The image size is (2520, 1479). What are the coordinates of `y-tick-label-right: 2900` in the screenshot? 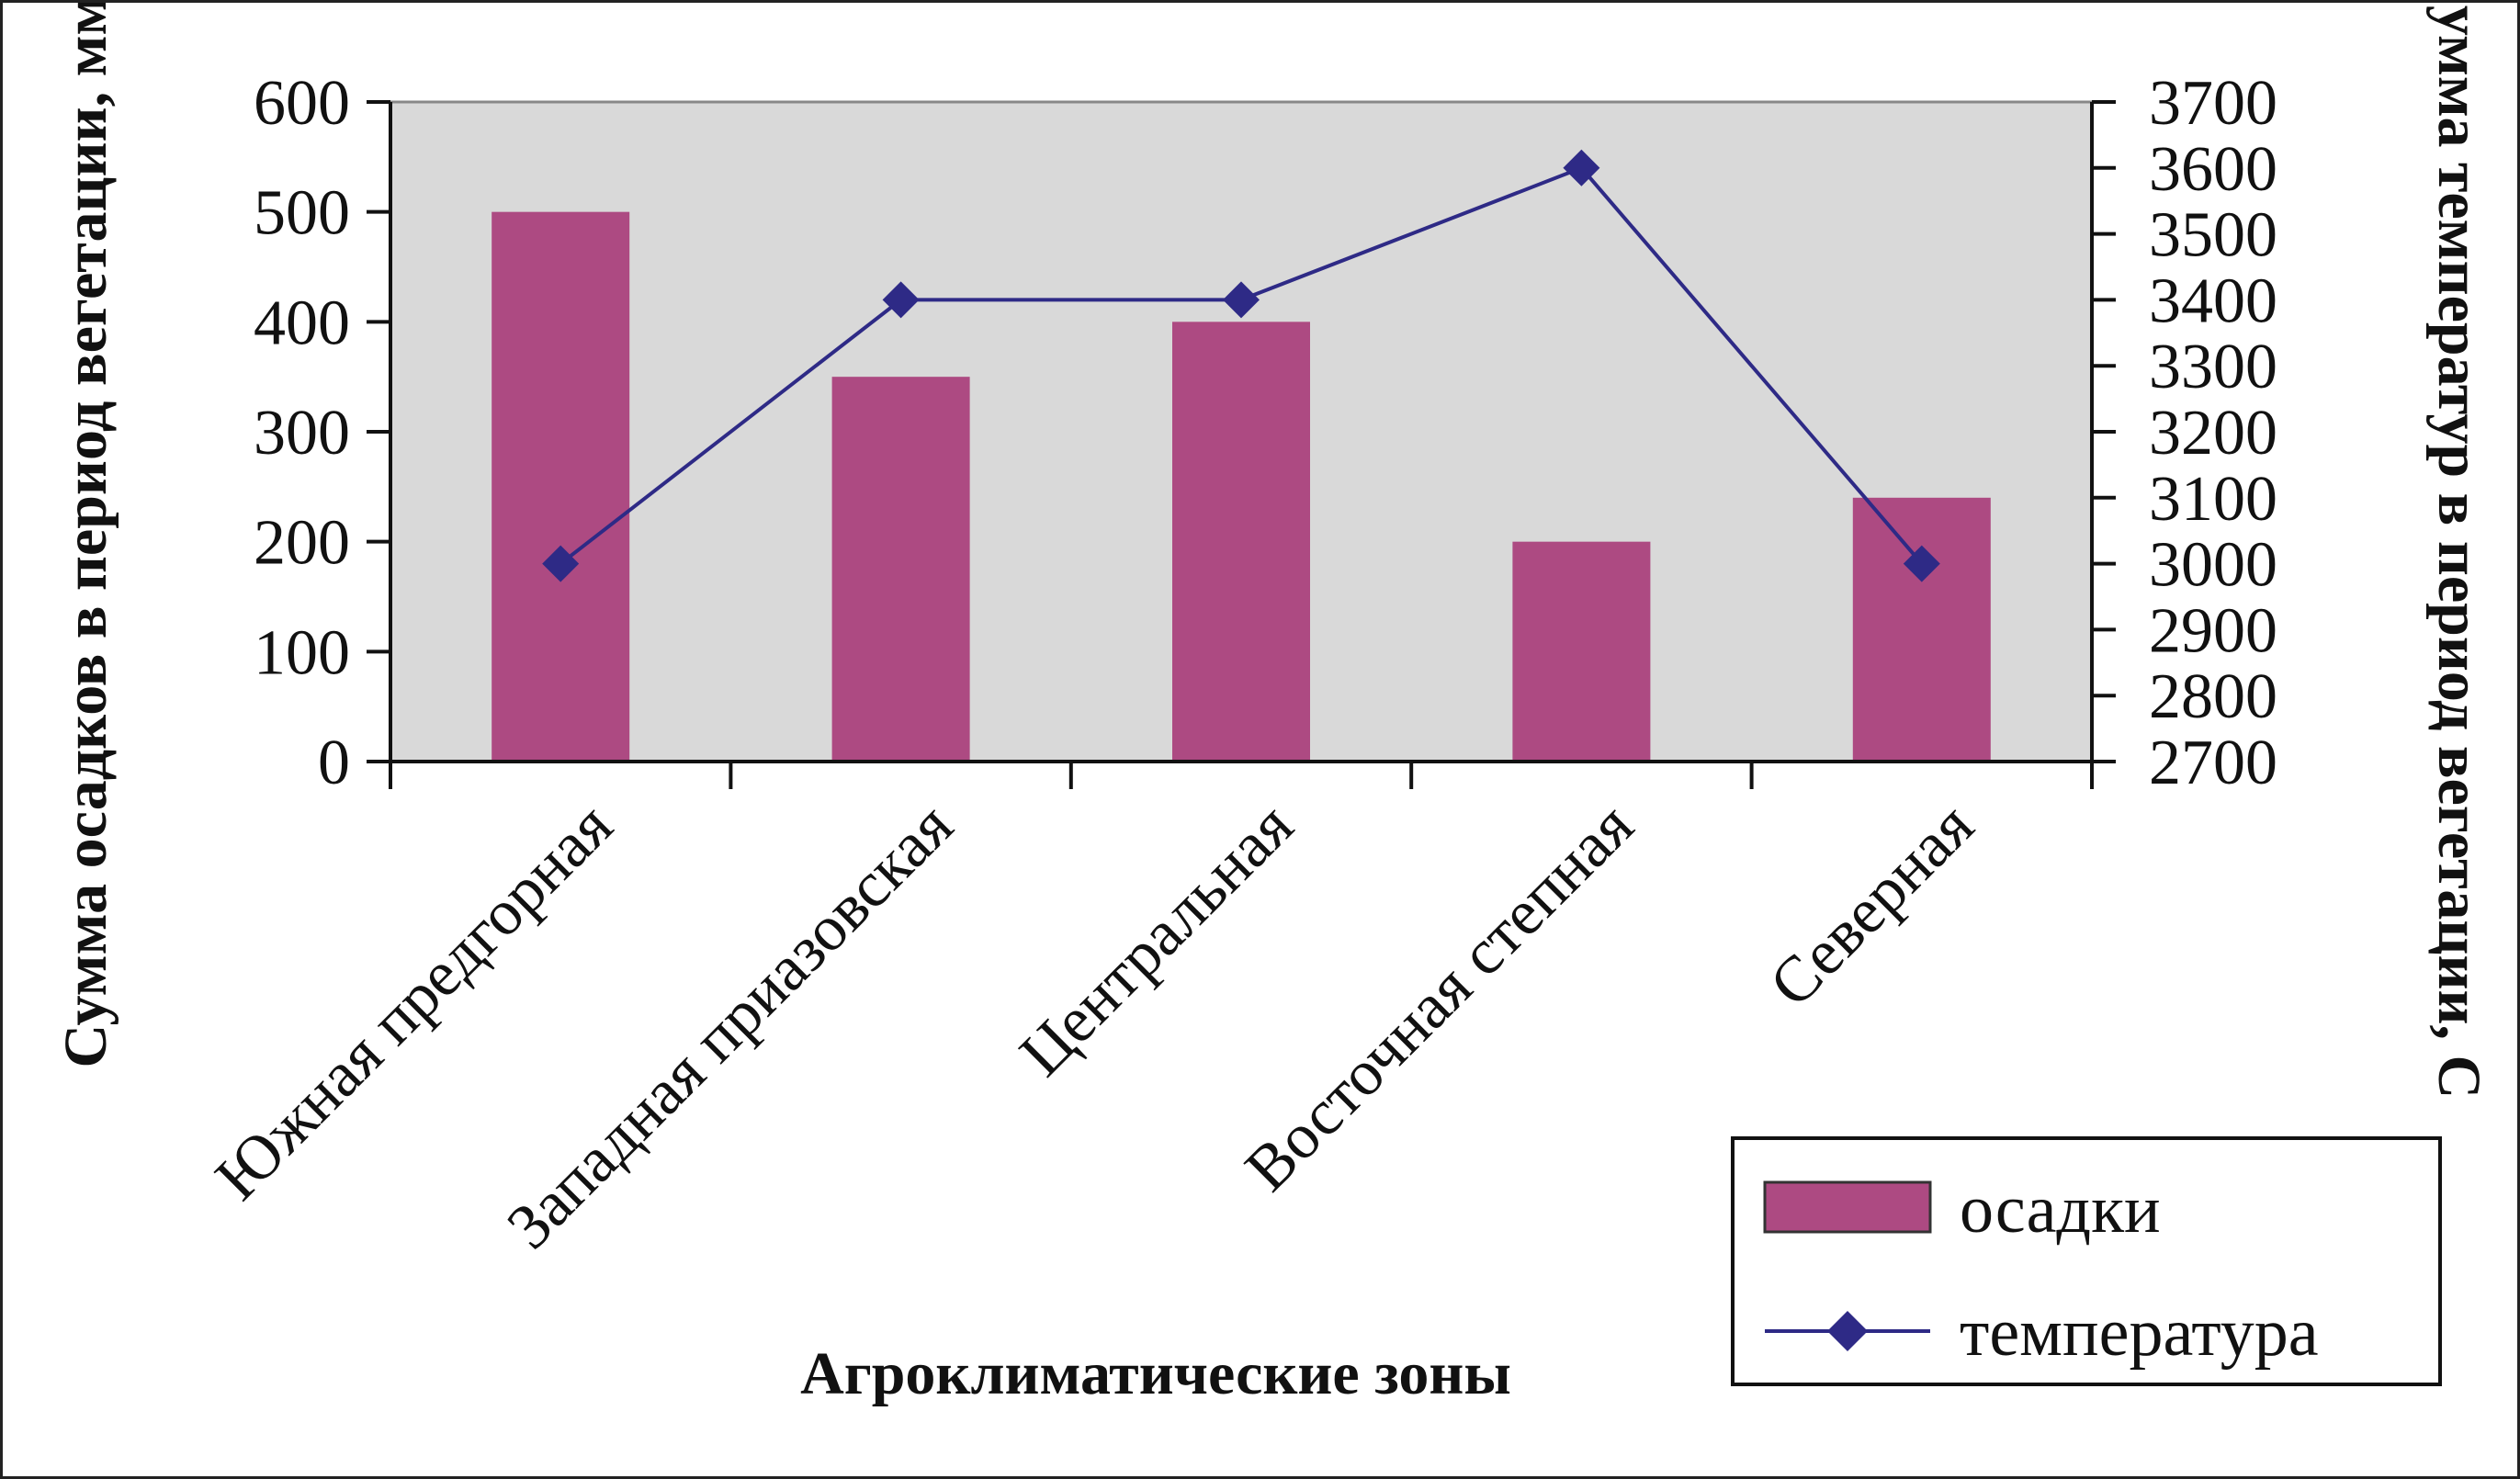 It's located at (2213, 630).